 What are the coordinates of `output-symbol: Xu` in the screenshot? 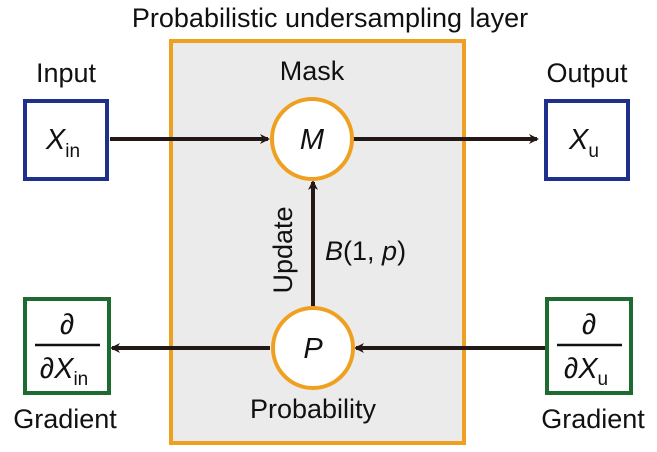 It's located at (583, 143).